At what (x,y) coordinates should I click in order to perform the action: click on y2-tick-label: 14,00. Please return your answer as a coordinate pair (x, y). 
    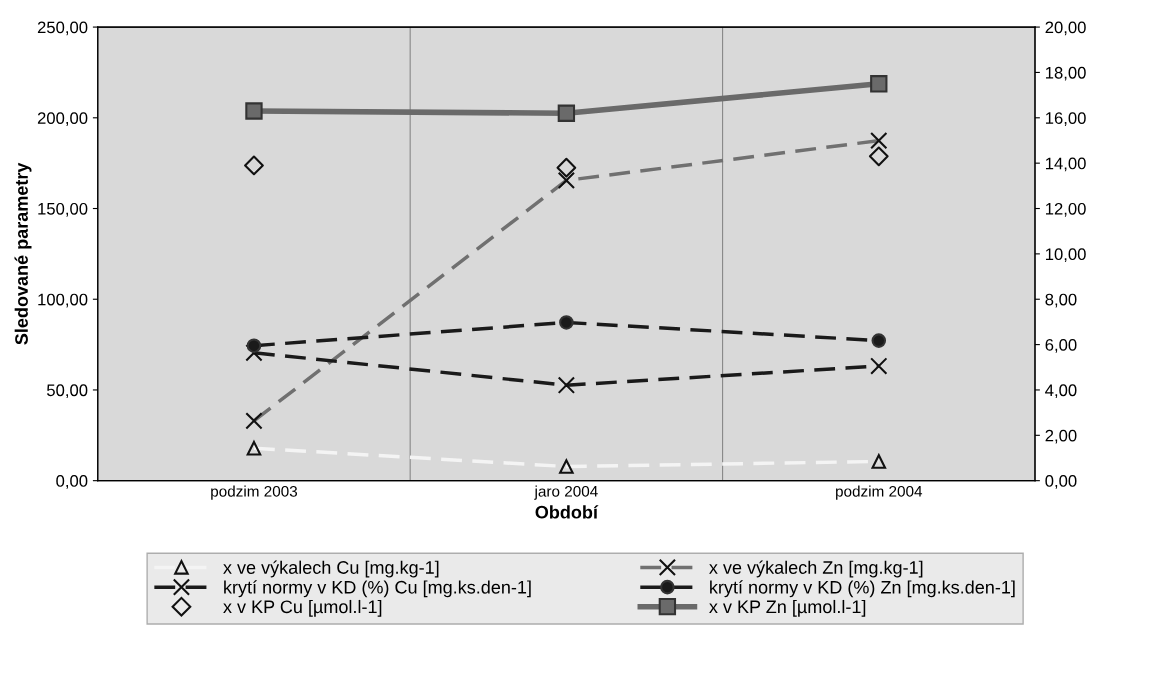
    Looking at the image, I should click on (1065, 164).